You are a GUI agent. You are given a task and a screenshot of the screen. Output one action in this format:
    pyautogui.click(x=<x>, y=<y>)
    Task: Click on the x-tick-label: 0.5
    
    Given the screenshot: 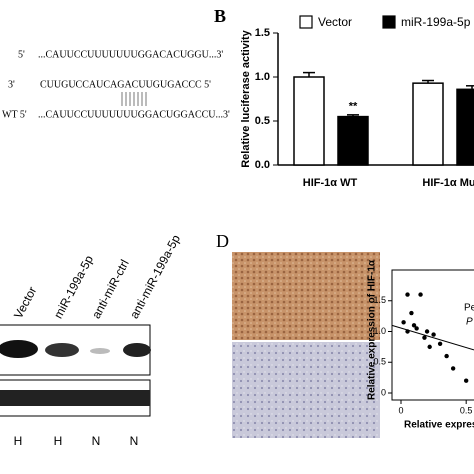 What is the action you would take?
    pyautogui.click(x=466, y=410)
    